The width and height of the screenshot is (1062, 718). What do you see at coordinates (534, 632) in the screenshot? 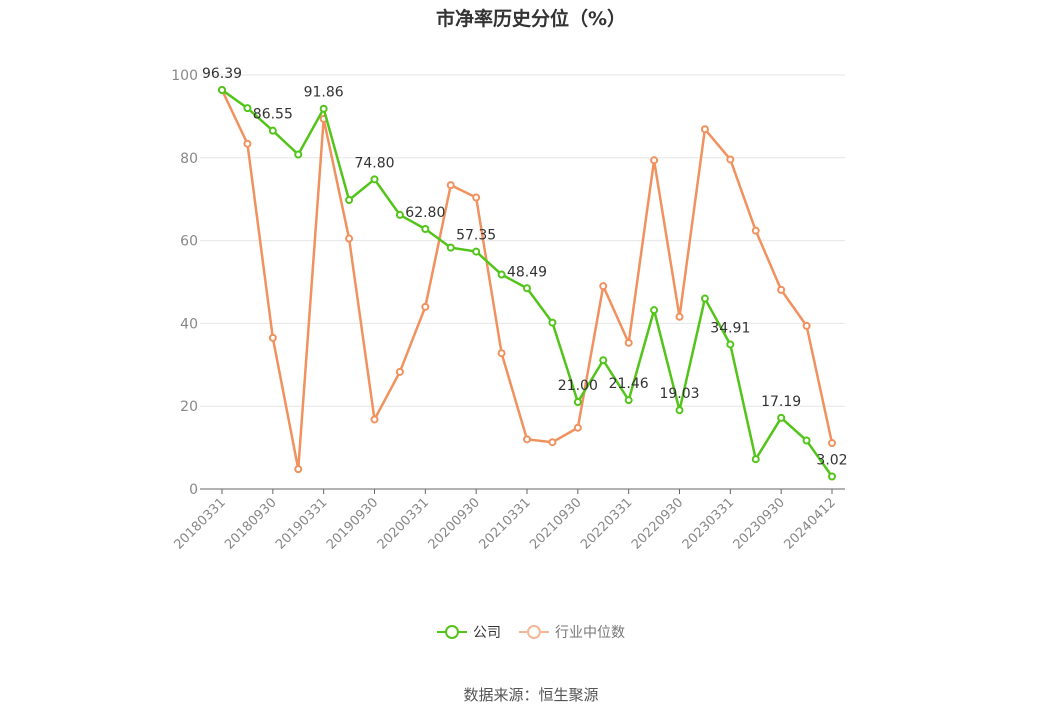
I see `legend-industry-swatch-icon` at bounding box center [534, 632].